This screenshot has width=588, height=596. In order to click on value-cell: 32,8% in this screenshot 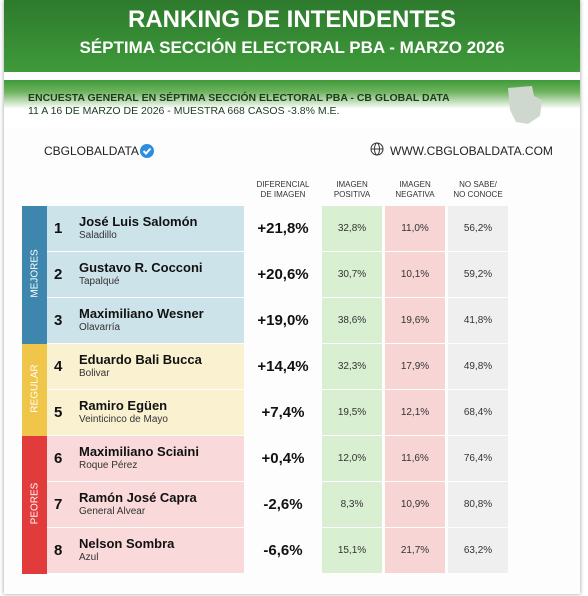, I will do `click(352, 228)`.